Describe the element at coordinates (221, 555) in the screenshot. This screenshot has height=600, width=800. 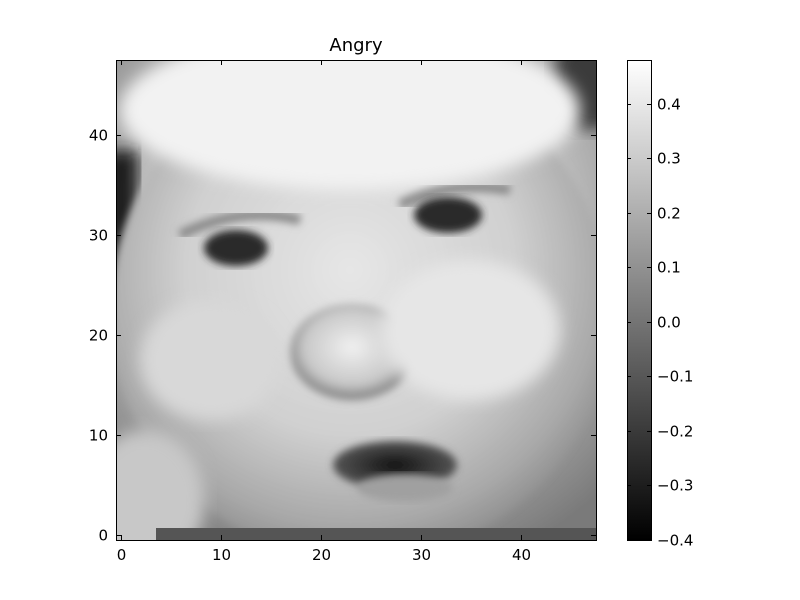
I see `x-tick-label: 10` at that location.